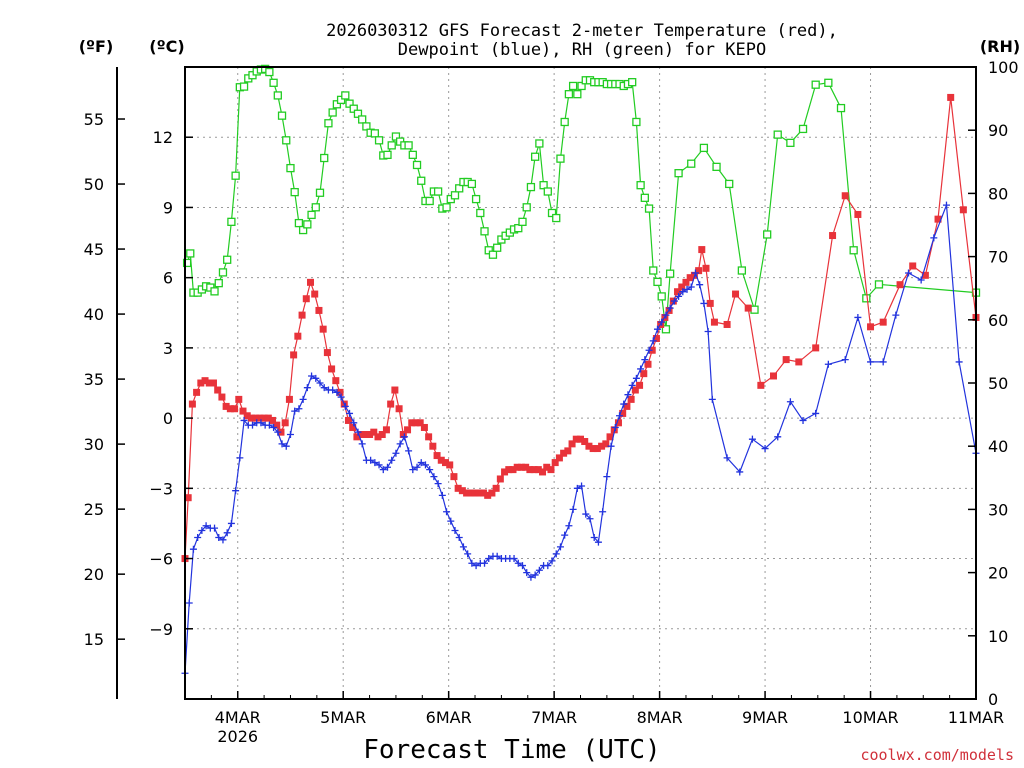  Describe the element at coordinates (998, 573) in the screenshot. I see `rh-tick-label: 20` at that location.